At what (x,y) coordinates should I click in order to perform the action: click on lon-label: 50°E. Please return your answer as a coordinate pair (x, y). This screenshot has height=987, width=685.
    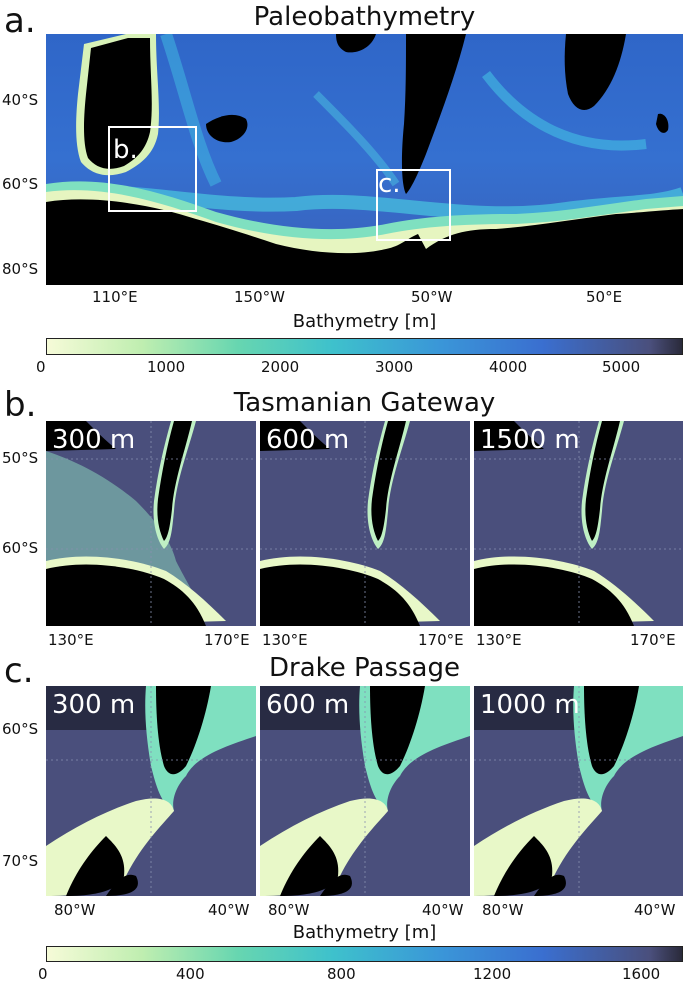
    Looking at the image, I should click on (604, 297).